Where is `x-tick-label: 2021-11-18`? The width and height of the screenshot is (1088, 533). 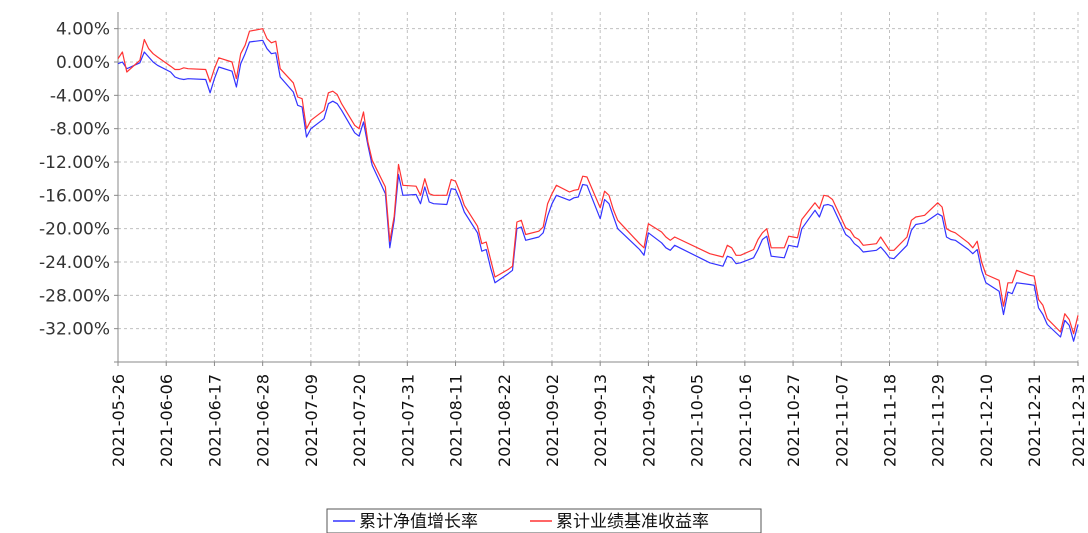
x-tick-label: 2021-11-18 is located at coordinates (890, 420).